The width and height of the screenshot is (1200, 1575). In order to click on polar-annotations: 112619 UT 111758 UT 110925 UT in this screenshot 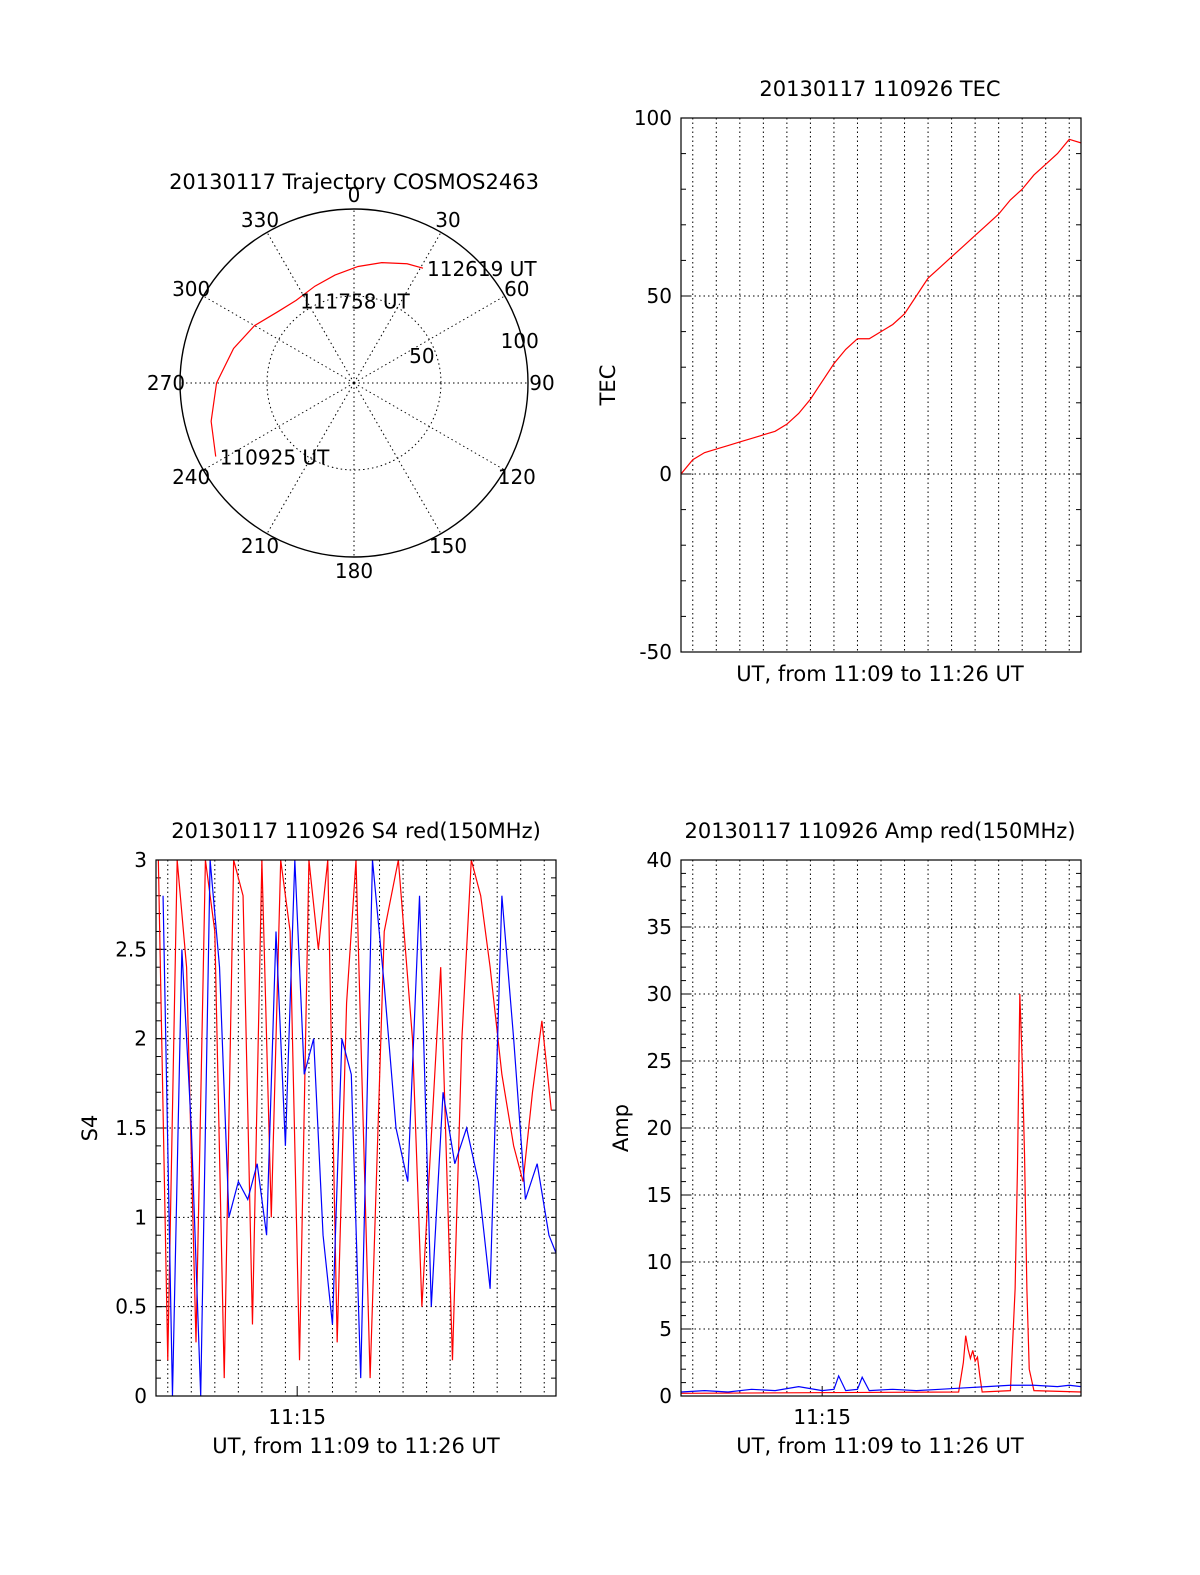, I will do `click(379, 363)`.